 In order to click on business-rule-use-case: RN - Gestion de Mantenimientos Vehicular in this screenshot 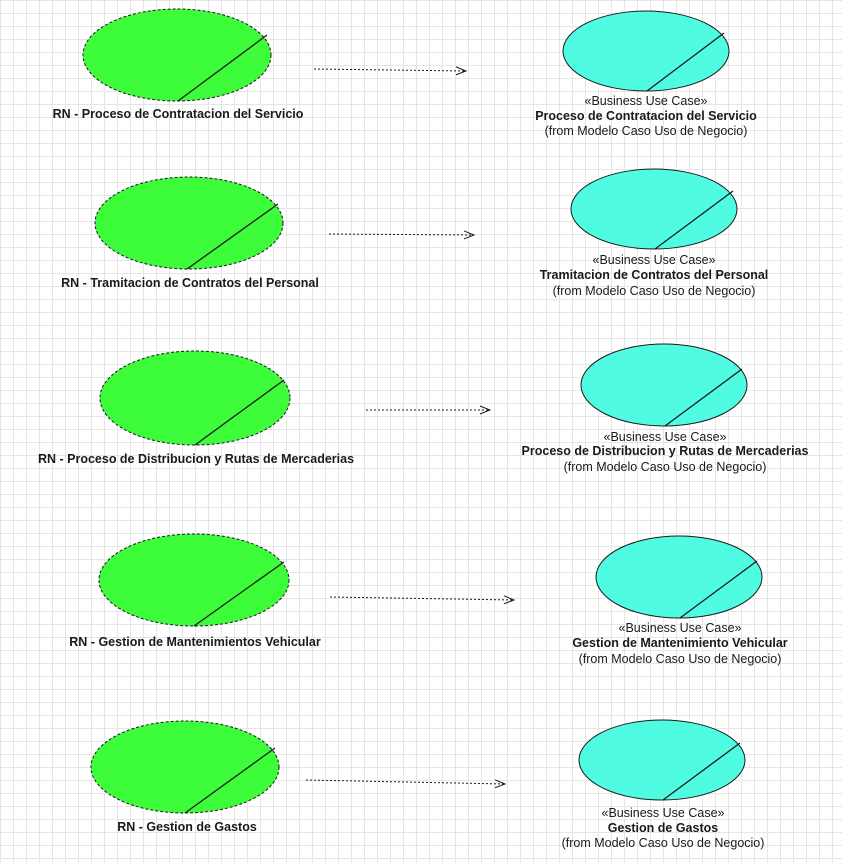, I will do `click(195, 591)`.